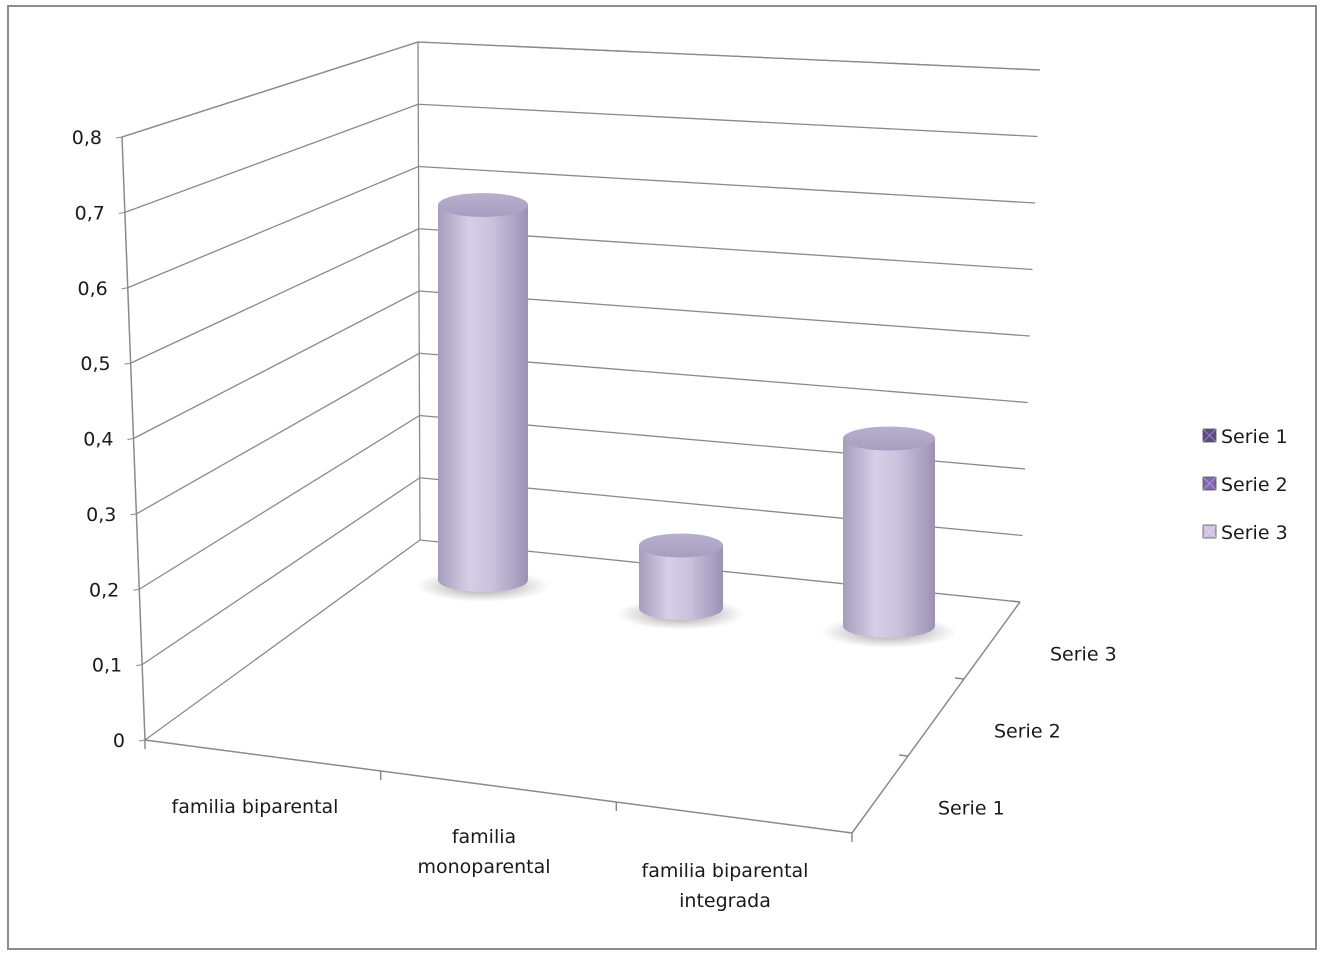 Image resolution: width=1328 pixels, height=956 pixels. I want to click on y-tick-label: 0,8, so click(87, 138).